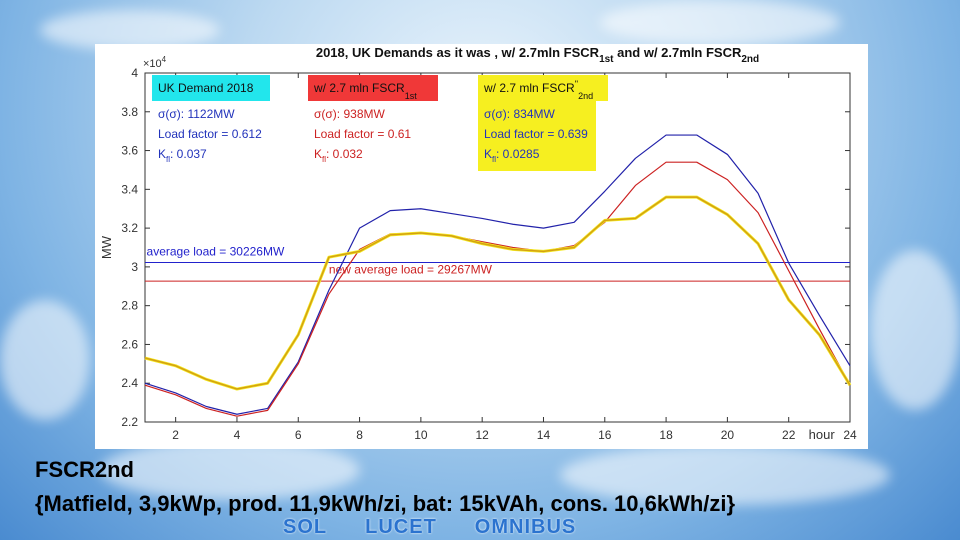  Describe the element at coordinates (359, 435) in the screenshot. I see `x-tick-label: 8` at that location.